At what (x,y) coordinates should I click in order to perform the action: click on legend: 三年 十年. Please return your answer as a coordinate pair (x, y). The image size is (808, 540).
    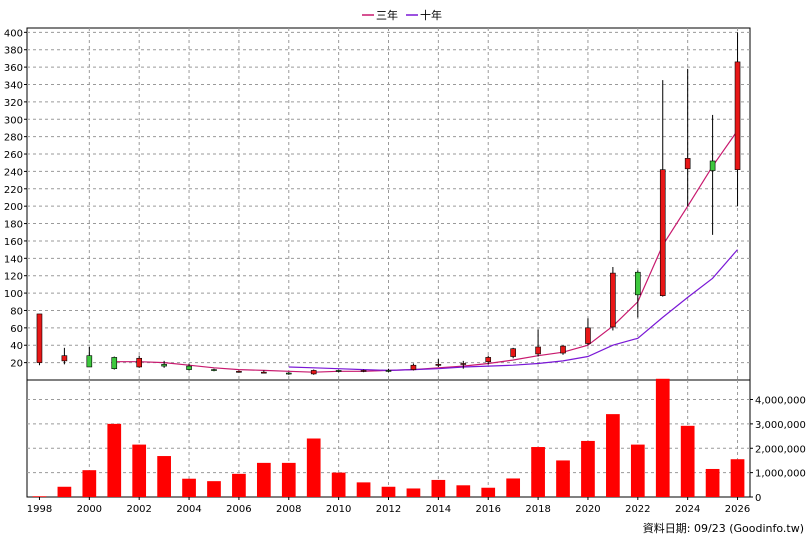
    Looking at the image, I should click on (402, 15).